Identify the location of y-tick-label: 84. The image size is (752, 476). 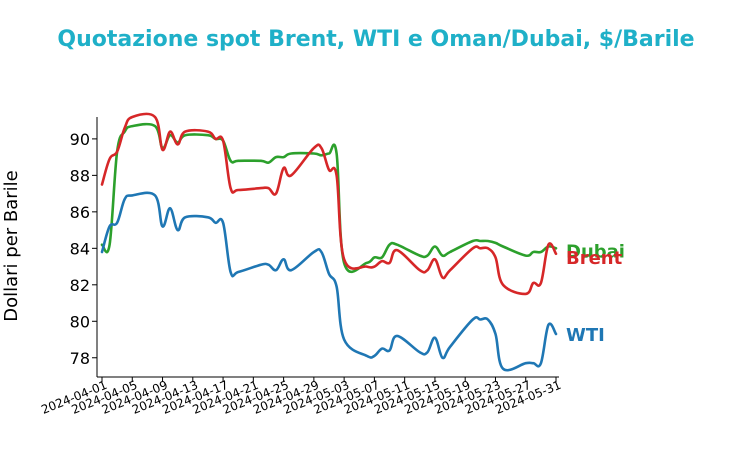
(80, 248).